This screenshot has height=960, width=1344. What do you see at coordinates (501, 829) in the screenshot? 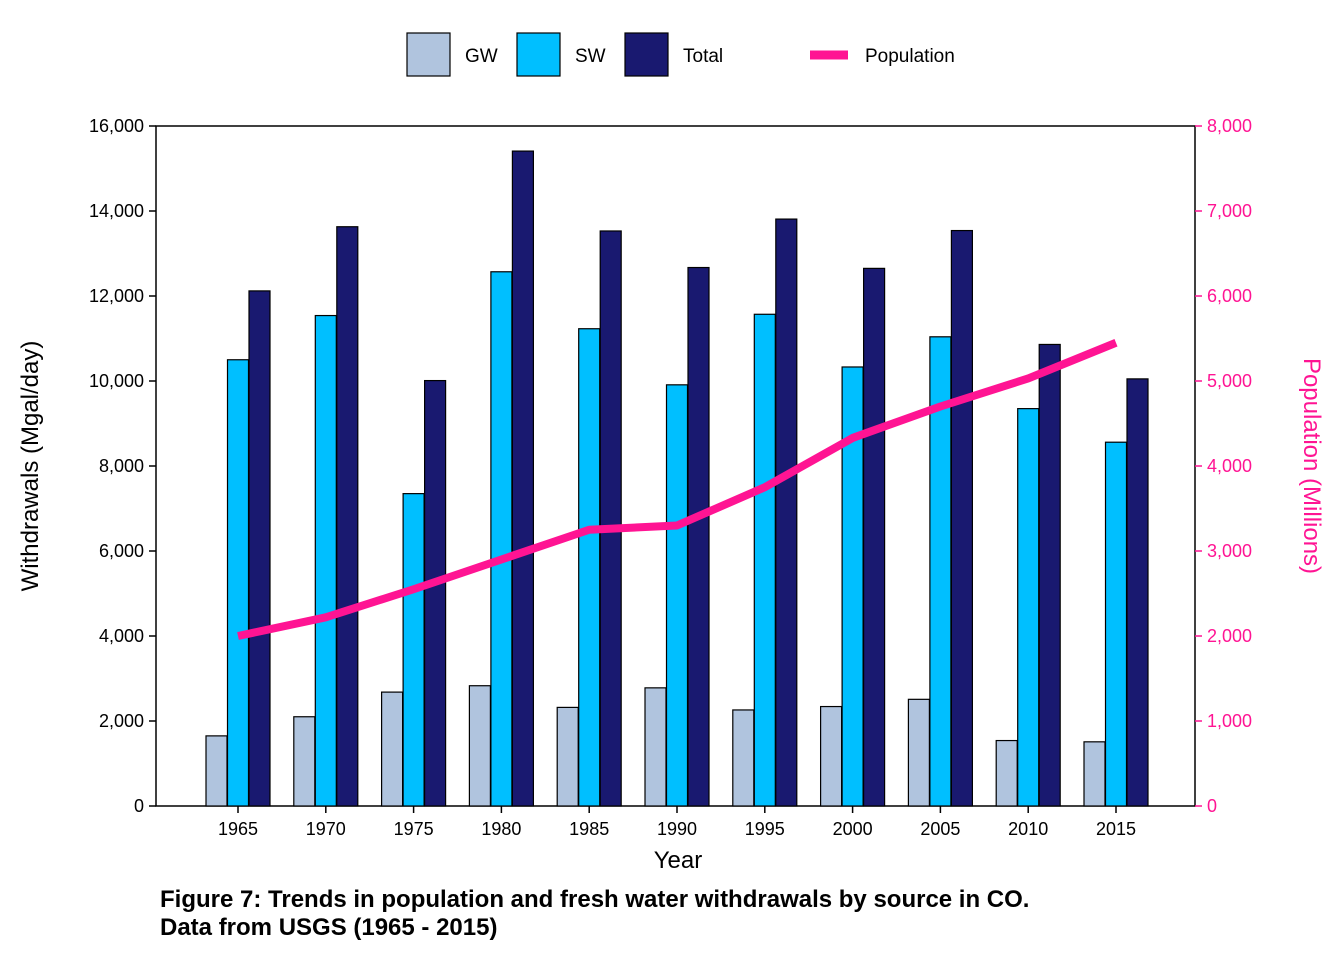
I see `x-tick-label: 1980` at bounding box center [501, 829].